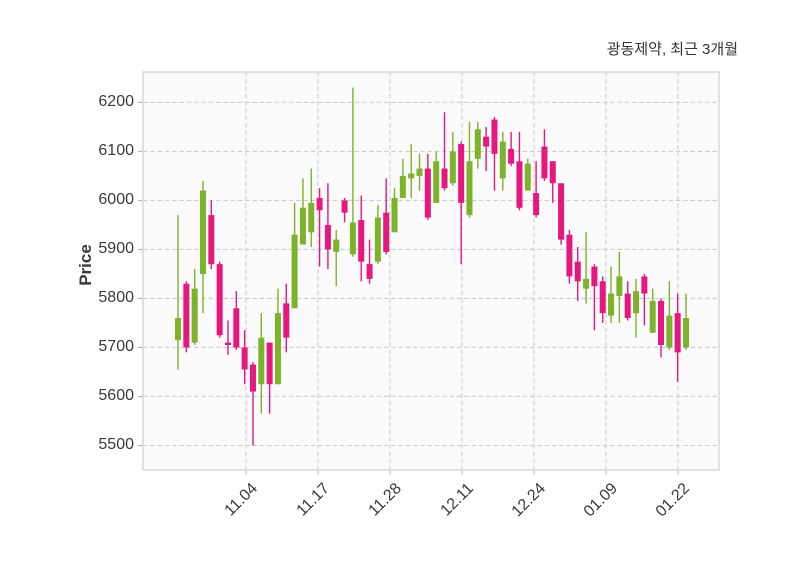 The height and width of the screenshot is (575, 800). What do you see at coordinates (116, 102) in the screenshot?
I see `y-tick-label: 6200` at bounding box center [116, 102].